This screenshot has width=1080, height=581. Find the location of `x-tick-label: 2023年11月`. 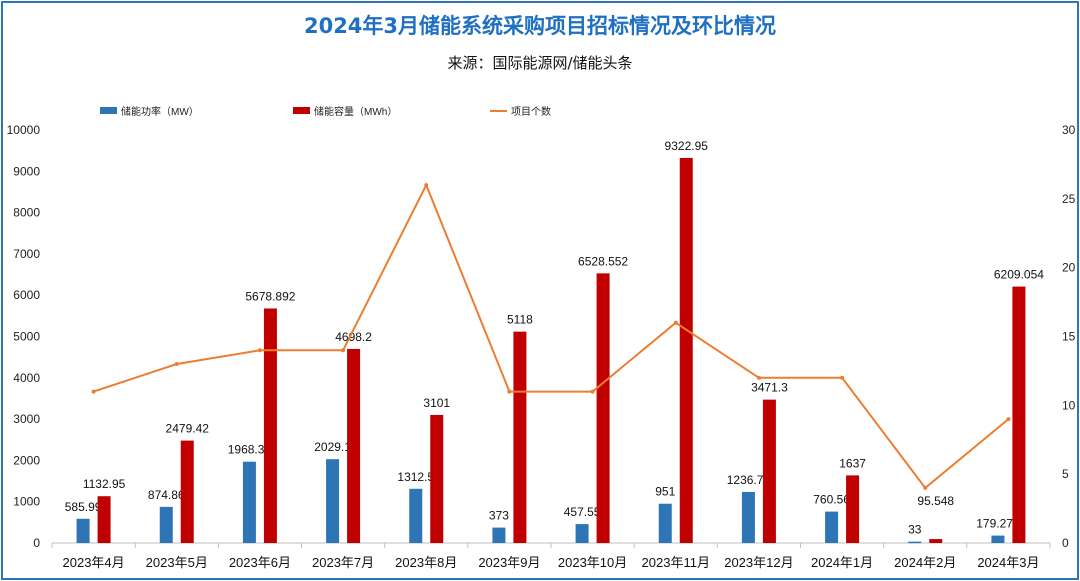

x-tick-label: 2023年11月 is located at coordinates (676, 562).